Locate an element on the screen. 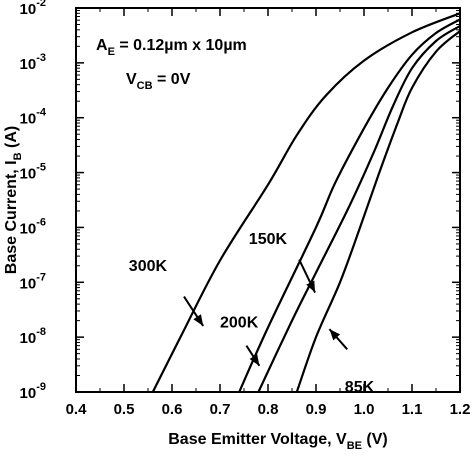  x-tick-label: 0.7 is located at coordinates (220, 409).